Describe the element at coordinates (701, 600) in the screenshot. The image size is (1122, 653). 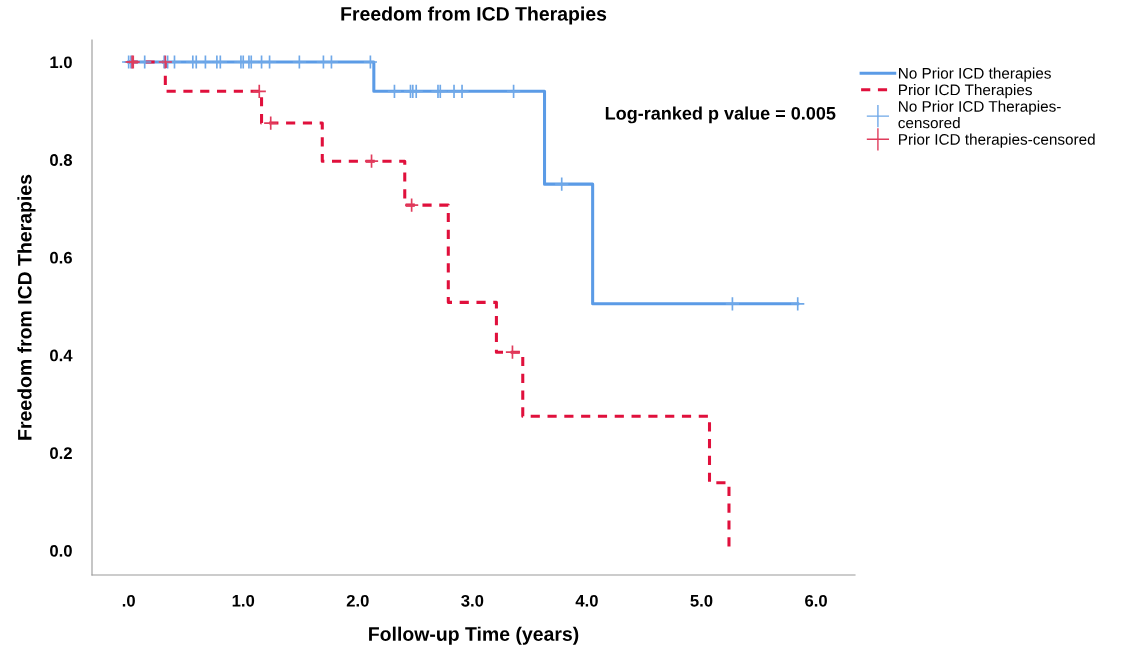
I see `x-tick-label: 5.0` at that location.